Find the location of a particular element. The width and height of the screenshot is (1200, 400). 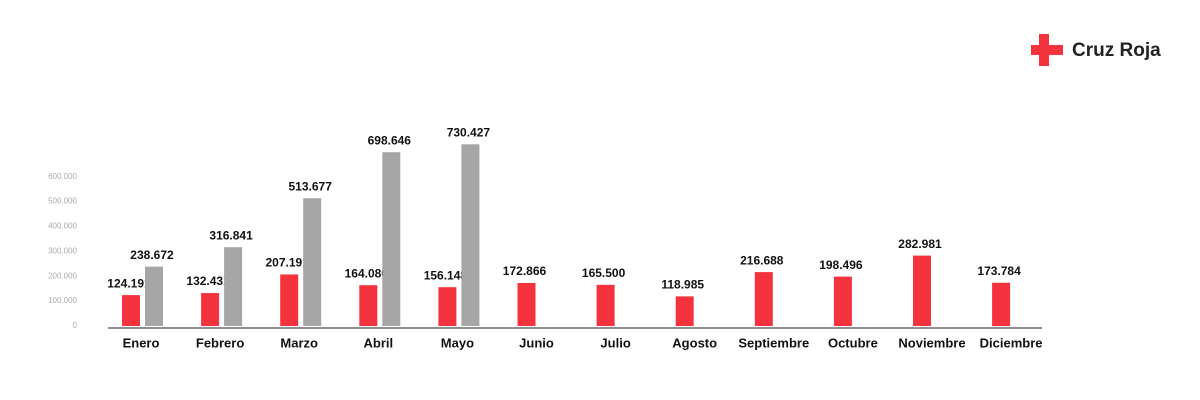

value-label: 164.080 is located at coordinates (367, 273).